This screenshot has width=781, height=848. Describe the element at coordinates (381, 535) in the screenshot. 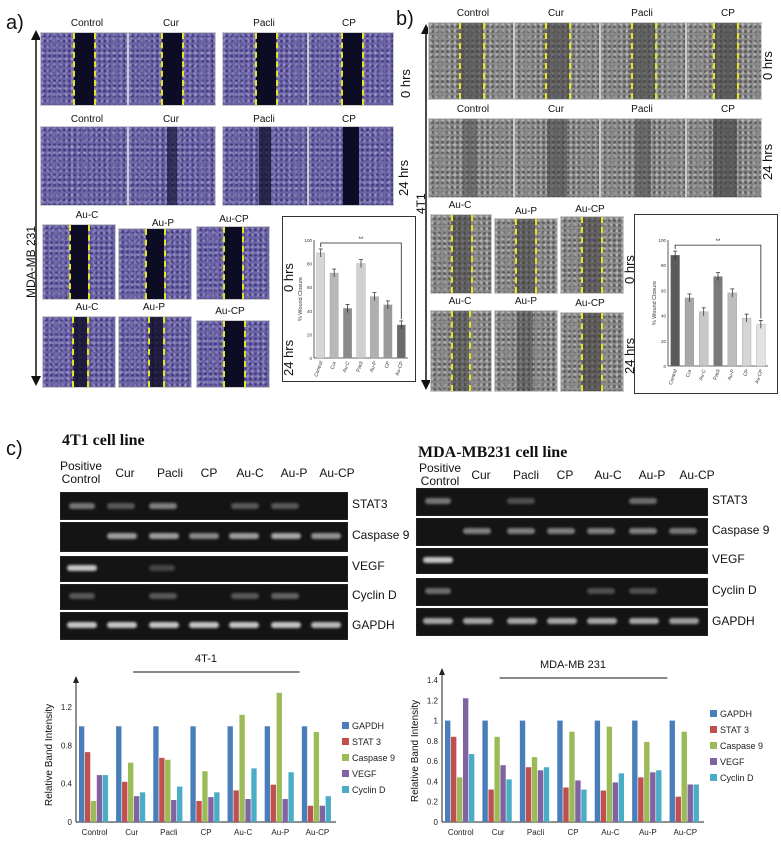

I see `gel-left-label-caspase9: Caspase 9` at that location.